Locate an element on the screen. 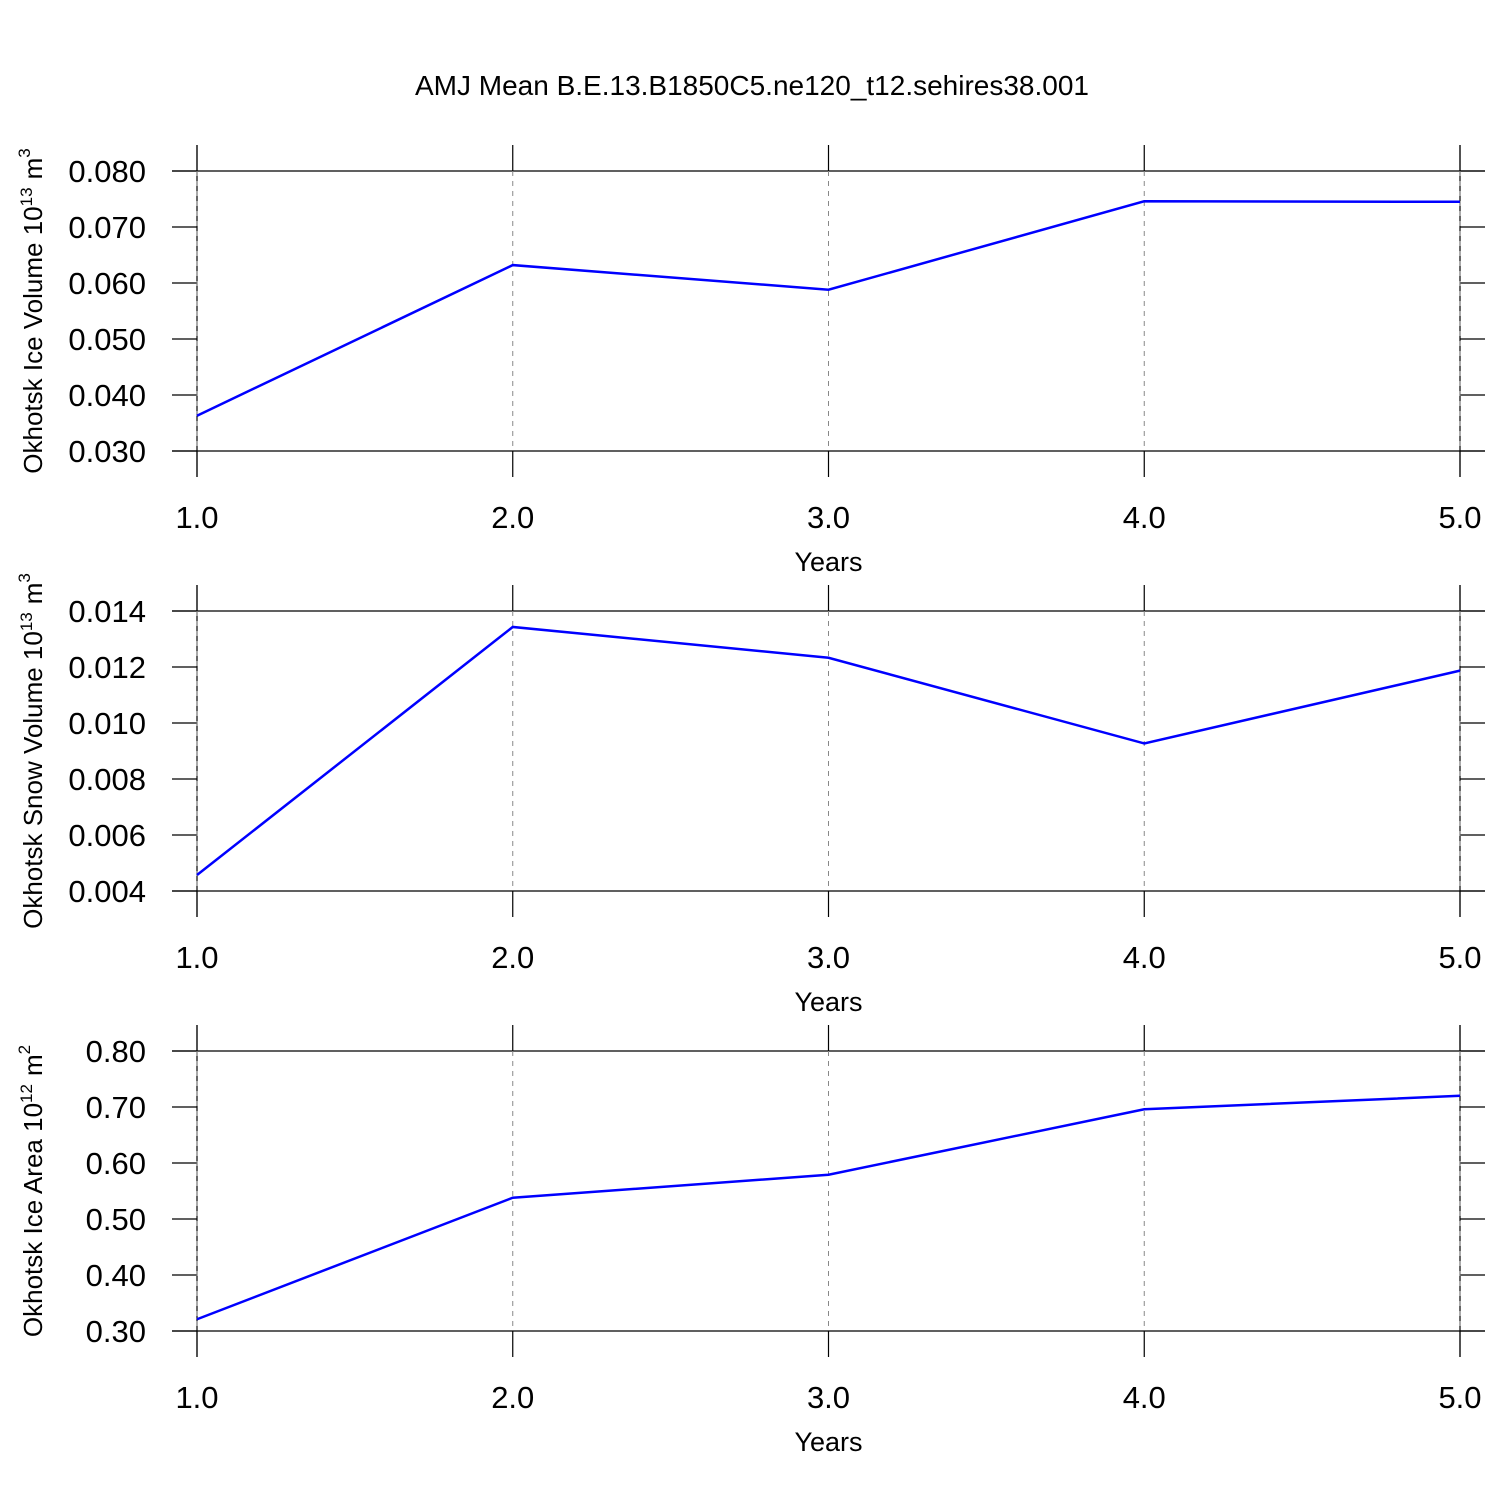 Image resolution: width=1500 pixels, height=1500 pixels. y-tick-label: 0.040 is located at coordinates (107, 395).